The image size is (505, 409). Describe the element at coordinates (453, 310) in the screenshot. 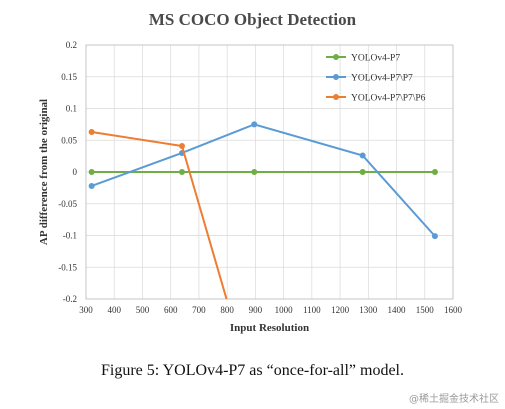

I see `x-tick-label: 1600` at that location.